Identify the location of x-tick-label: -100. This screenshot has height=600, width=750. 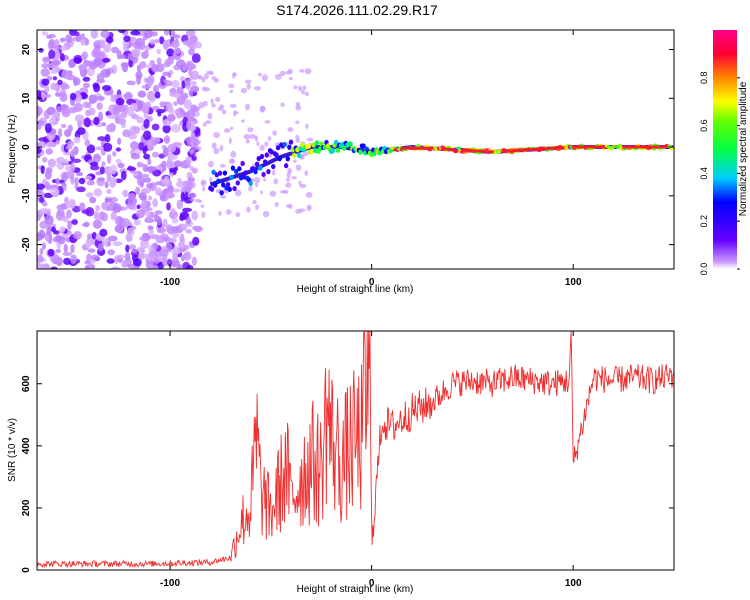
(170, 282).